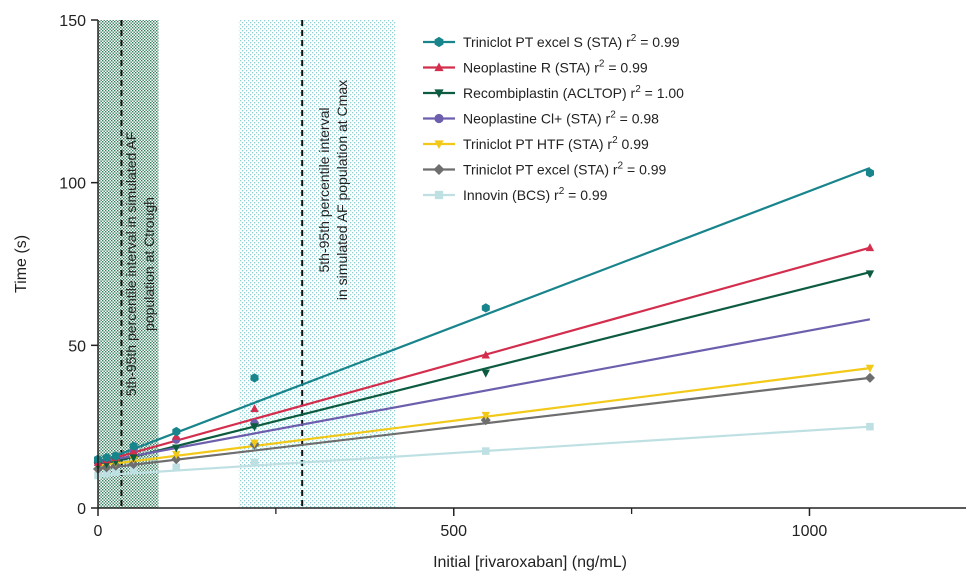  Describe the element at coordinates (72, 21) in the screenshot. I see `y-tick-label-3: 150` at that location.